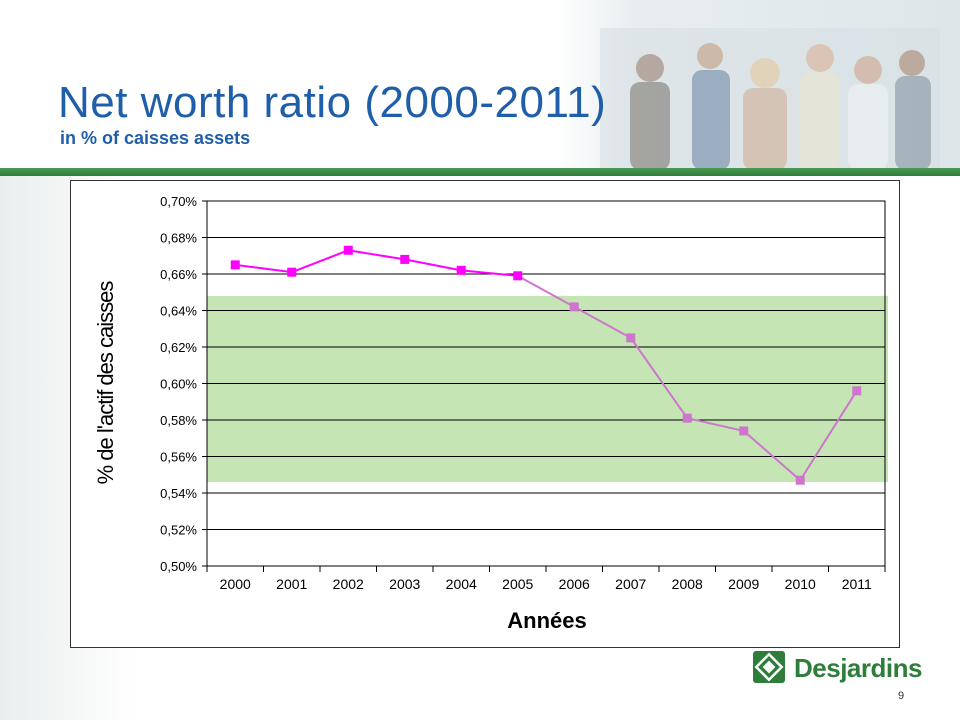  What do you see at coordinates (178, 274) in the screenshot?
I see `y-tick-label: 0,66%` at bounding box center [178, 274].